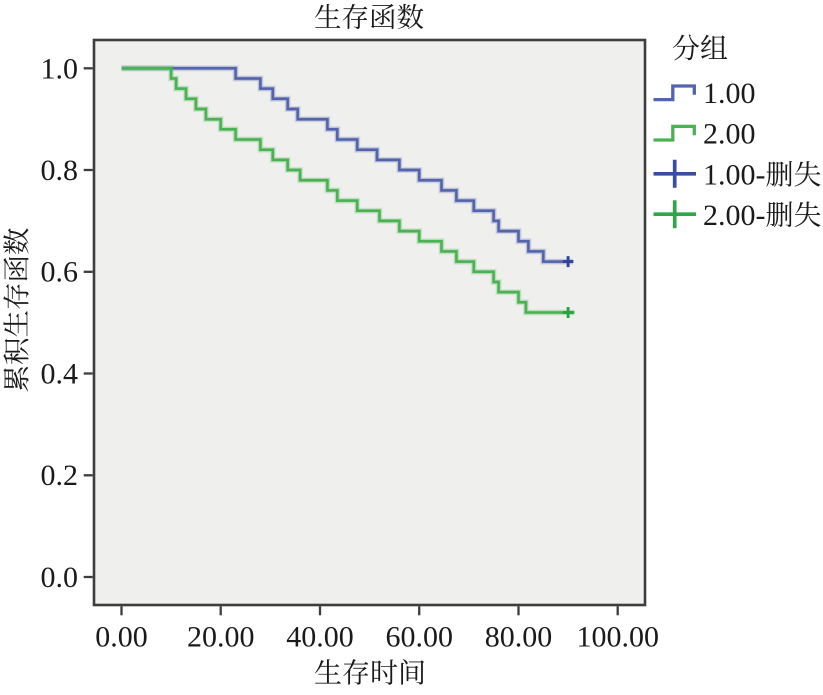 The width and height of the screenshot is (823, 695). I want to click on x-tick-label: 100.00, so click(618, 637).